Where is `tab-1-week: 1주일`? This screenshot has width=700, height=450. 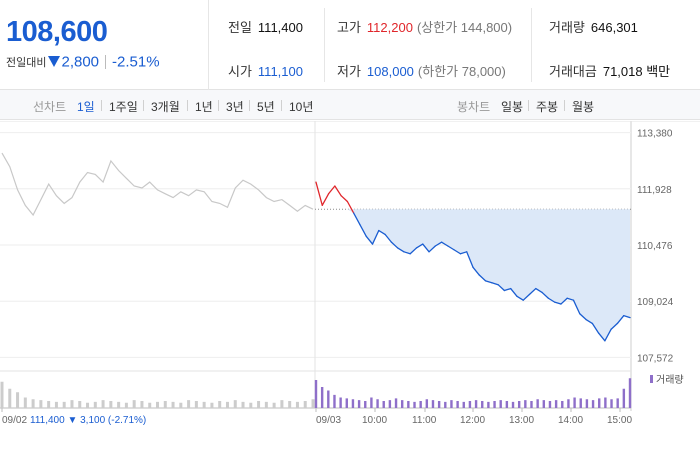
tab-1-week: 1주일 is located at coordinates (123, 107).